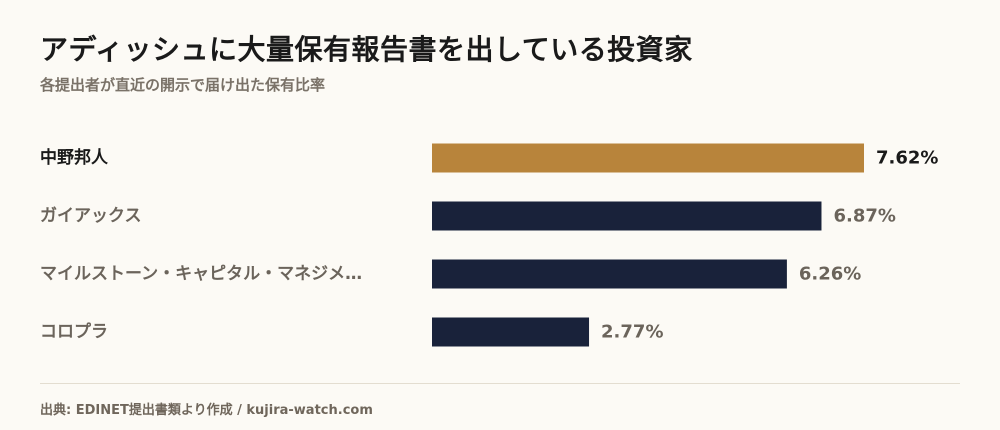  Describe the element at coordinates (830, 274) in the screenshot. I see `value-label: 6.26%` at that location.